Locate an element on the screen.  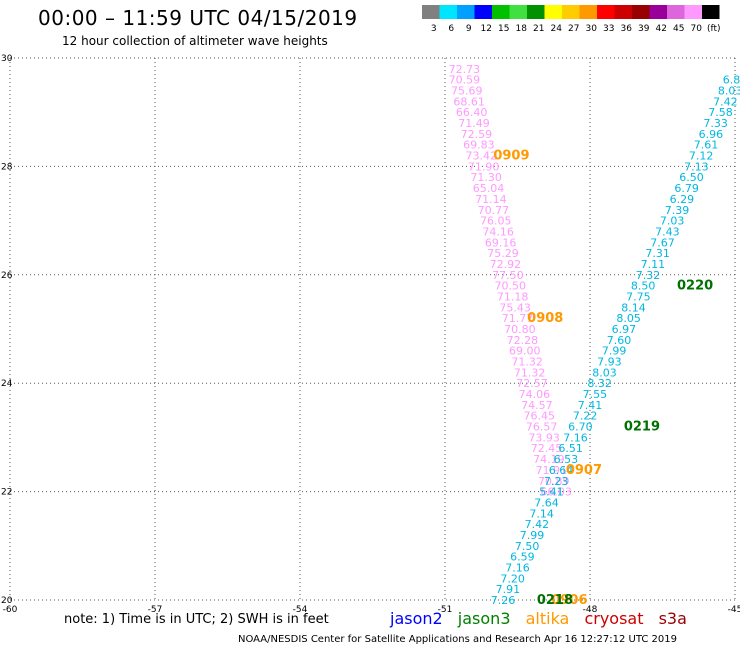
time-annotation: 0908 is located at coordinates (545, 318).